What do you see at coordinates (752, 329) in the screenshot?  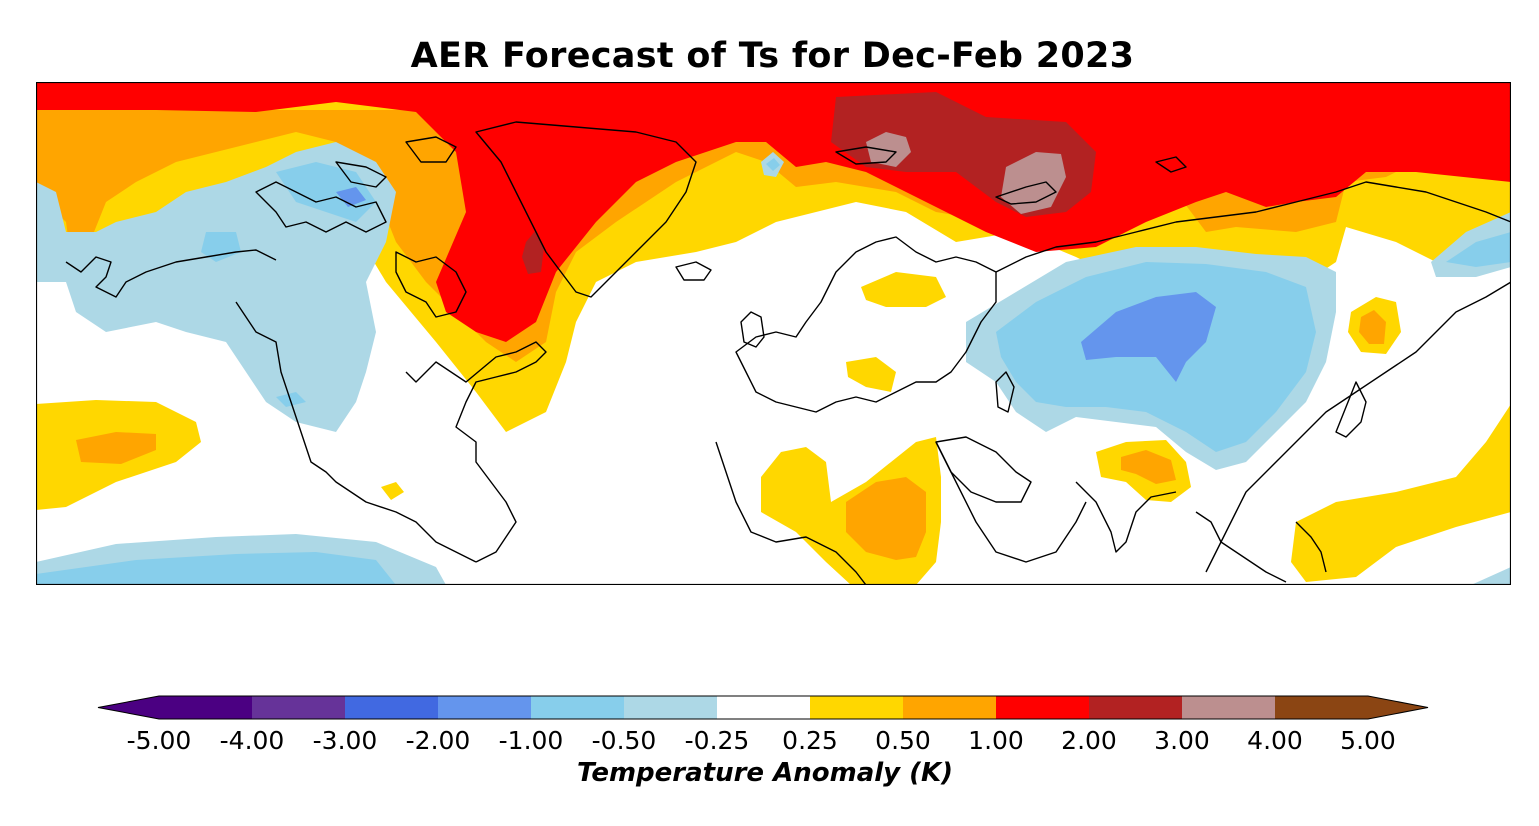 I see `uk-coastline` at bounding box center [752, 329].